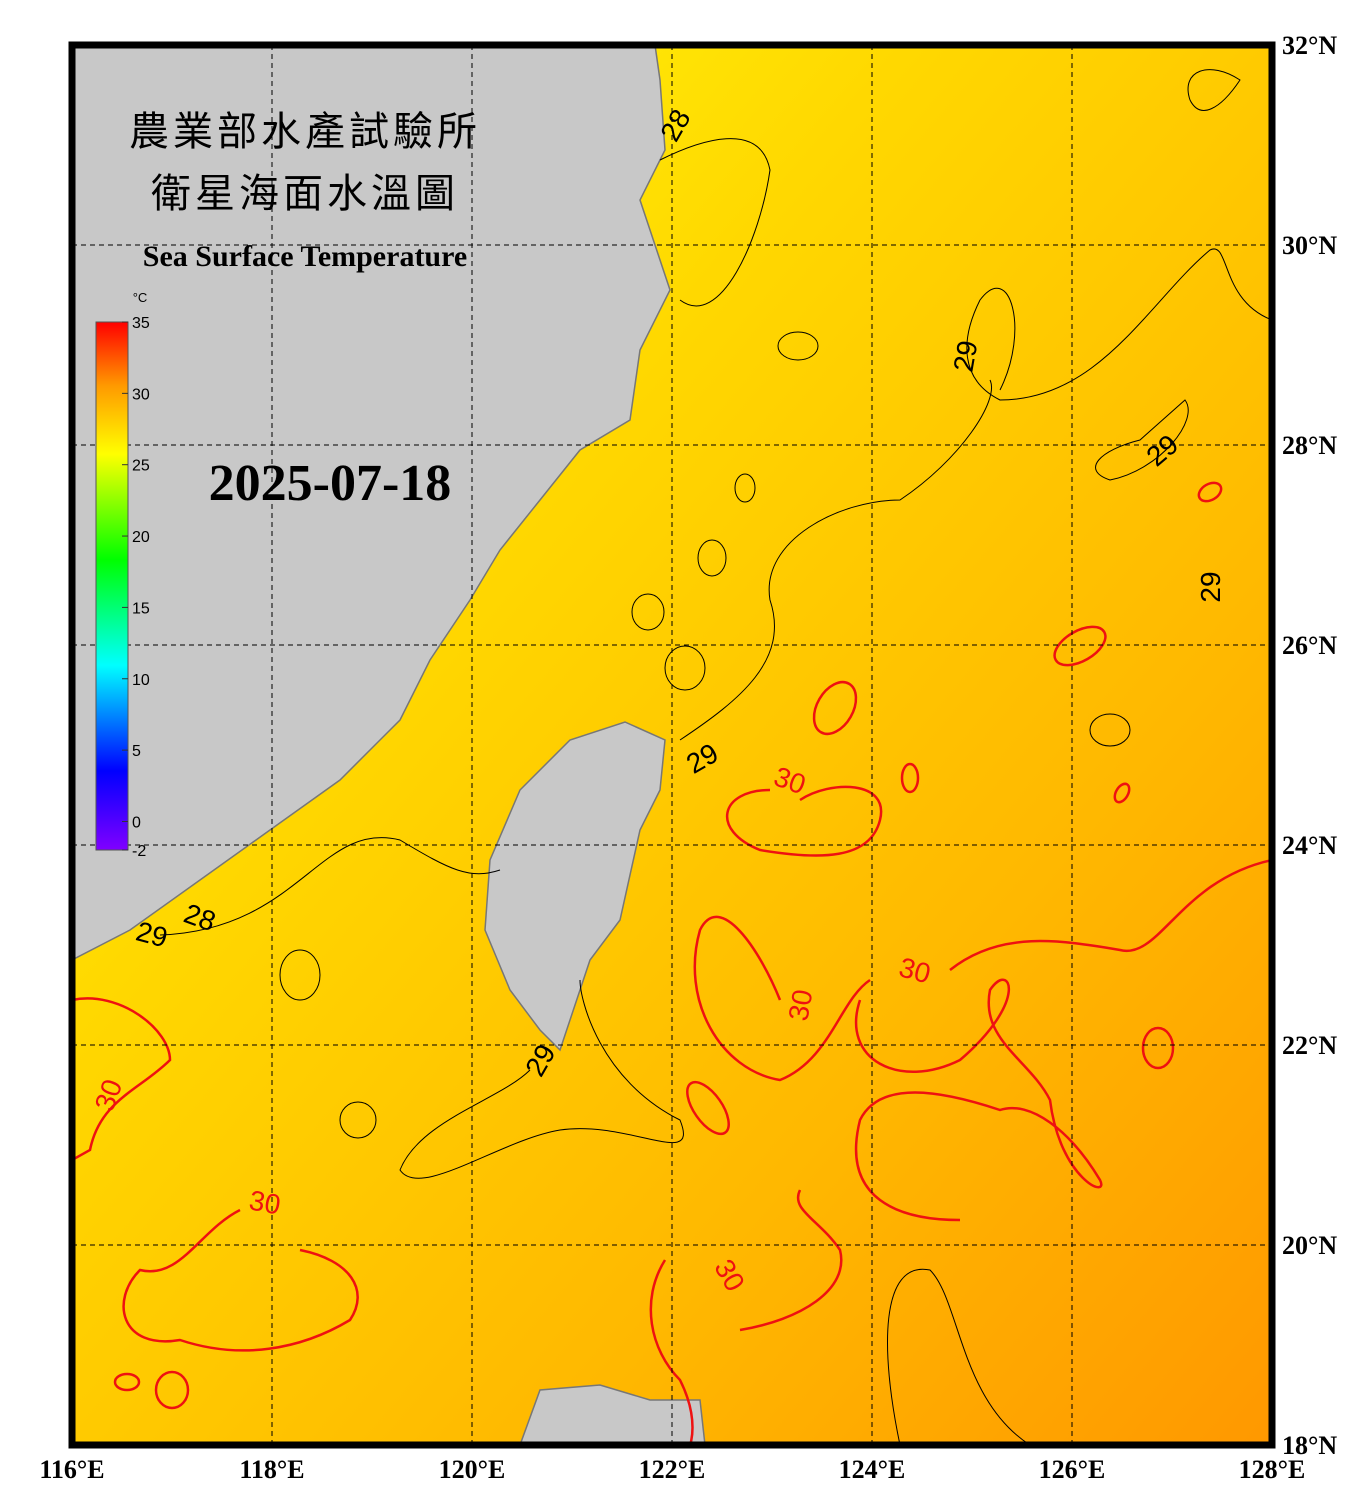 Image resolution: width=1350 pixels, height=1500 pixels. What do you see at coordinates (1309, 645) in the screenshot?
I see `y-tick-label: 26°N` at bounding box center [1309, 645].